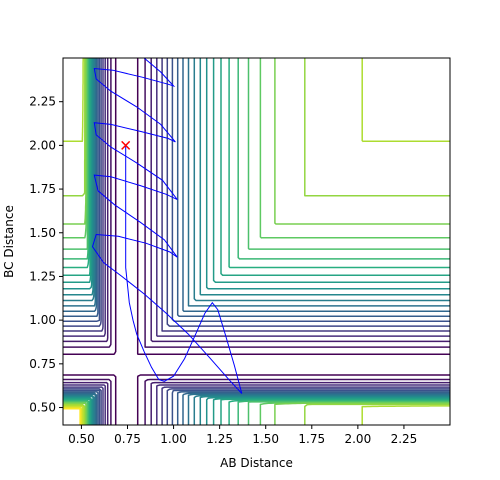 The height and width of the screenshot is (480, 500). What do you see at coordinates (265, 439) in the screenshot?
I see `x-tick-label: 1.50` at bounding box center [265, 439].